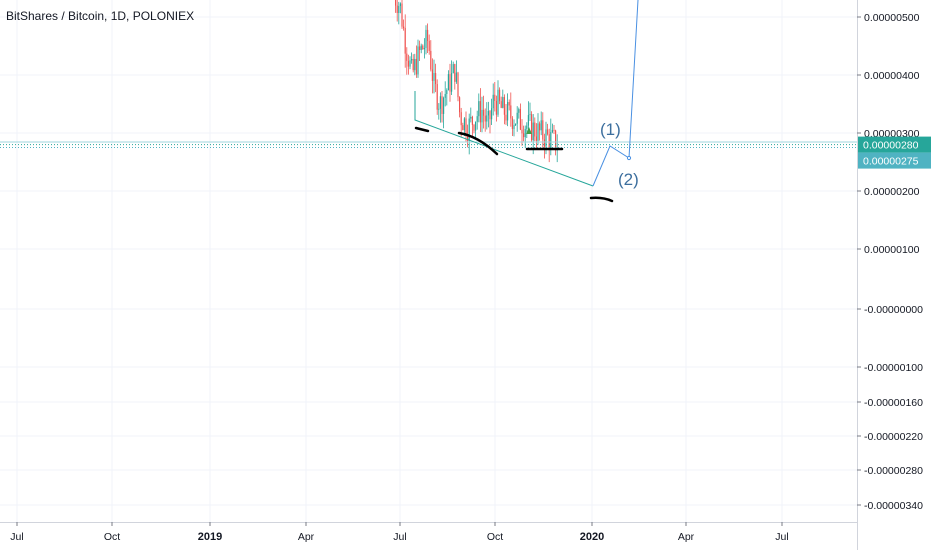 Image resolution: width=932 pixels, height=555 pixels. I want to click on chart-title: BitShares / Bitcoin, 1D, POLONIEX, so click(100, 16).